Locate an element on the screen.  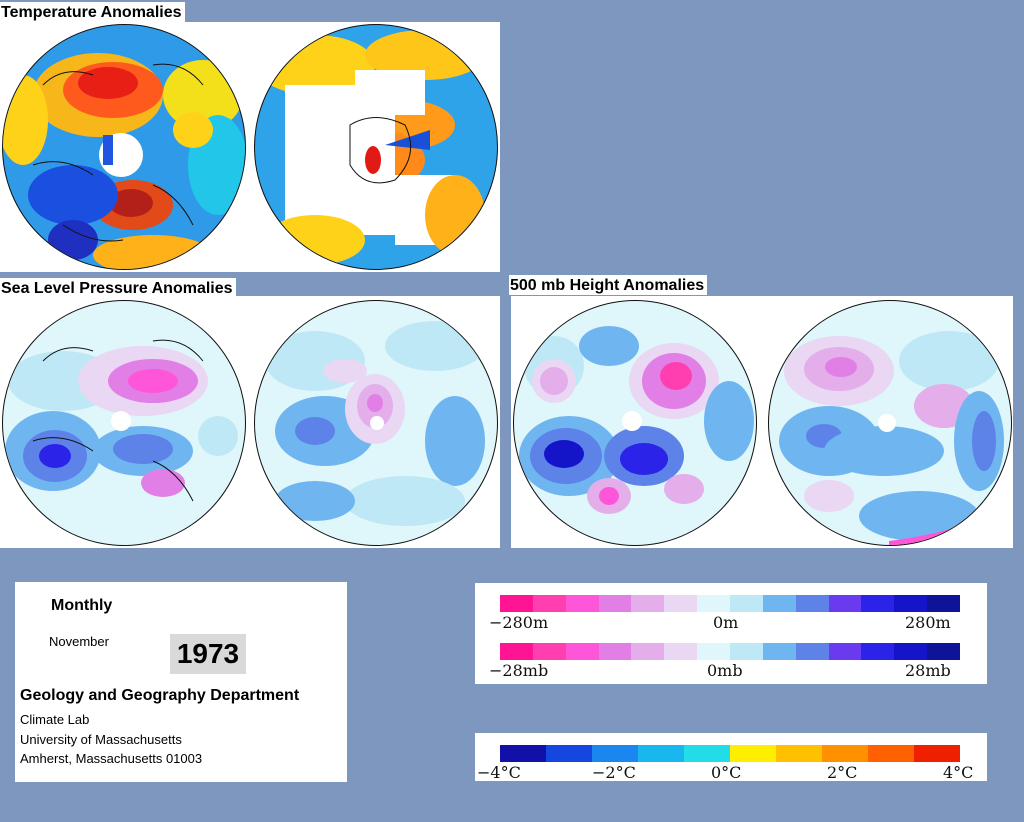
temperature-tick-5: 4°C is located at coordinates (958, 772).